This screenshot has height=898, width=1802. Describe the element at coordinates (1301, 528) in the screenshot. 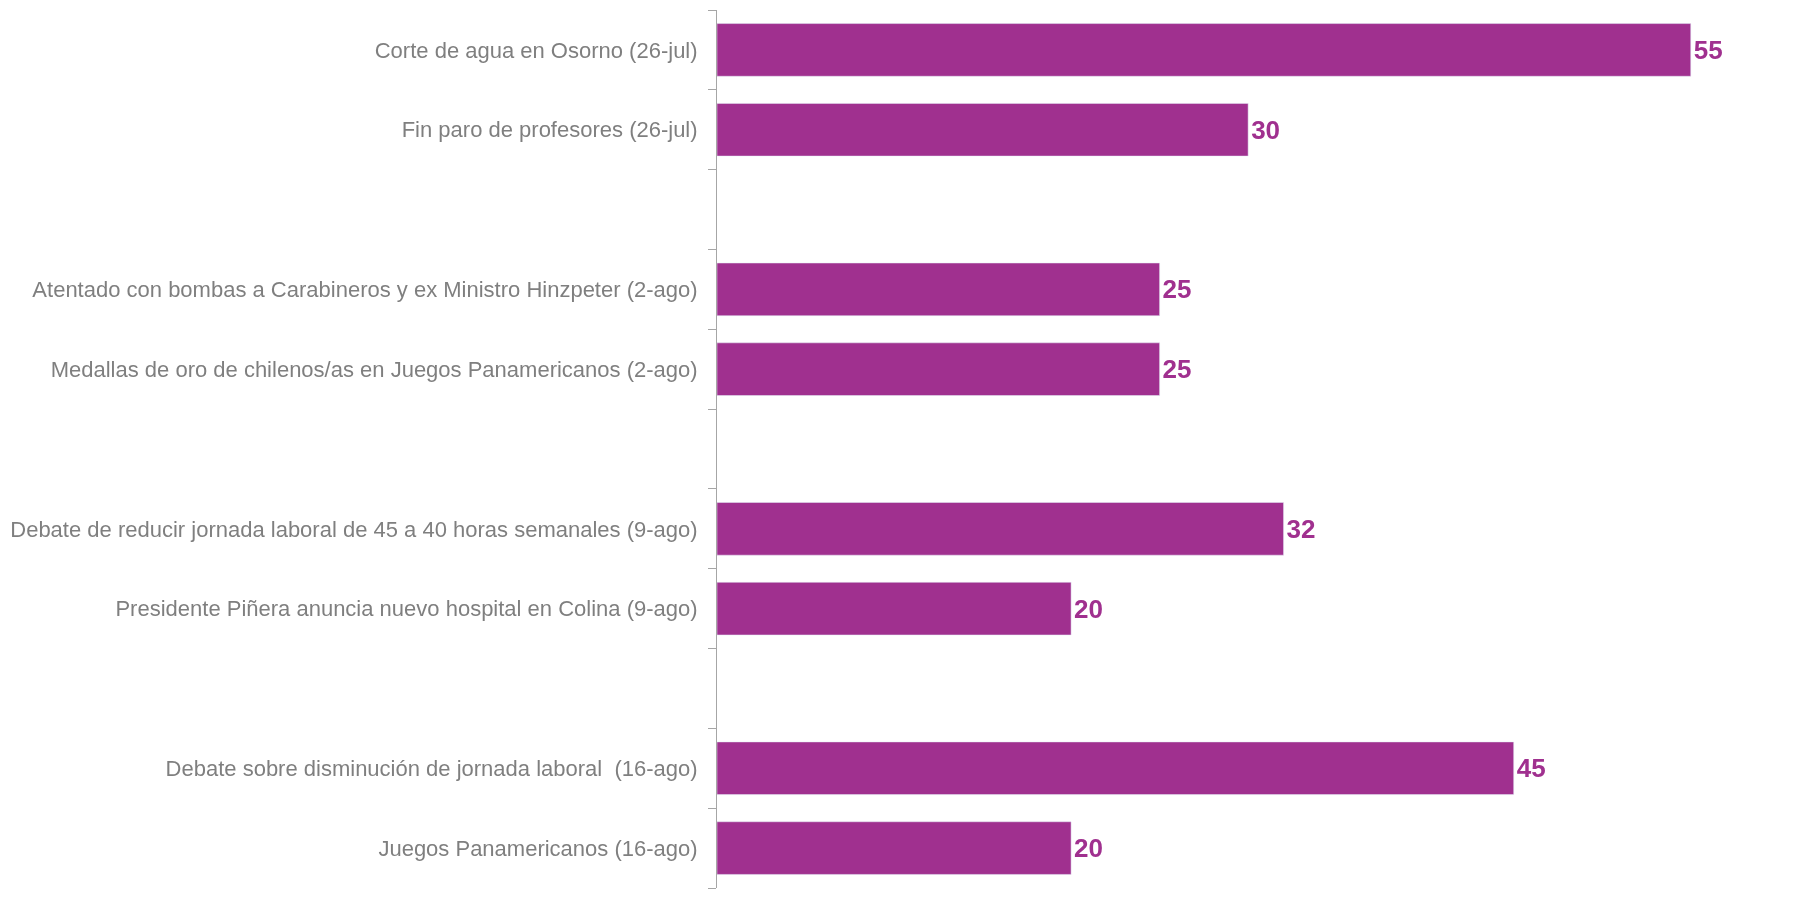

I see `data-label: 32` at that location.